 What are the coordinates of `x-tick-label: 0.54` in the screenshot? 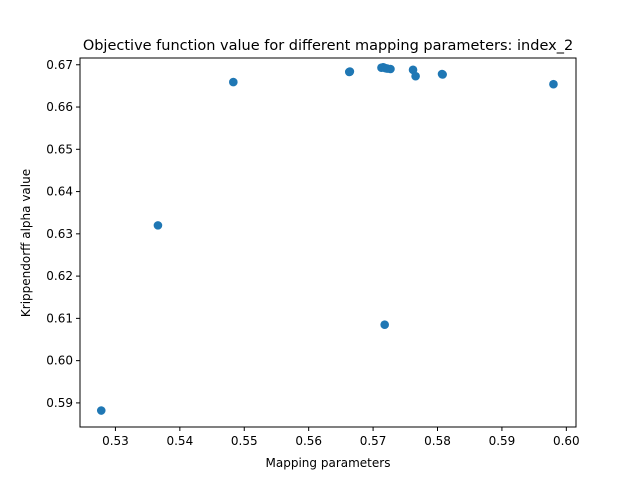 It's located at (179, 441).